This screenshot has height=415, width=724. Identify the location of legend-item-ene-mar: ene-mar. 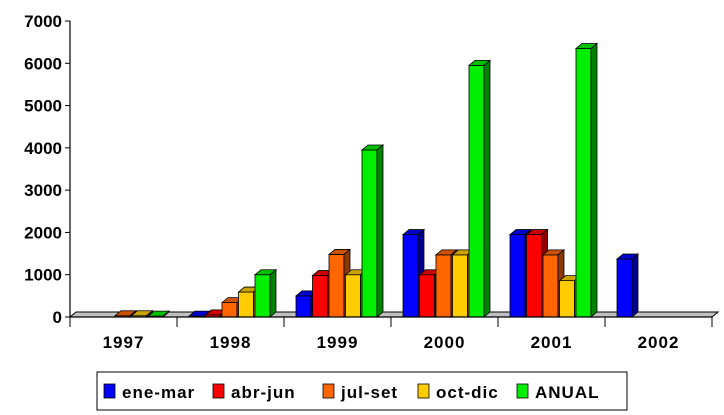
(149, 392).